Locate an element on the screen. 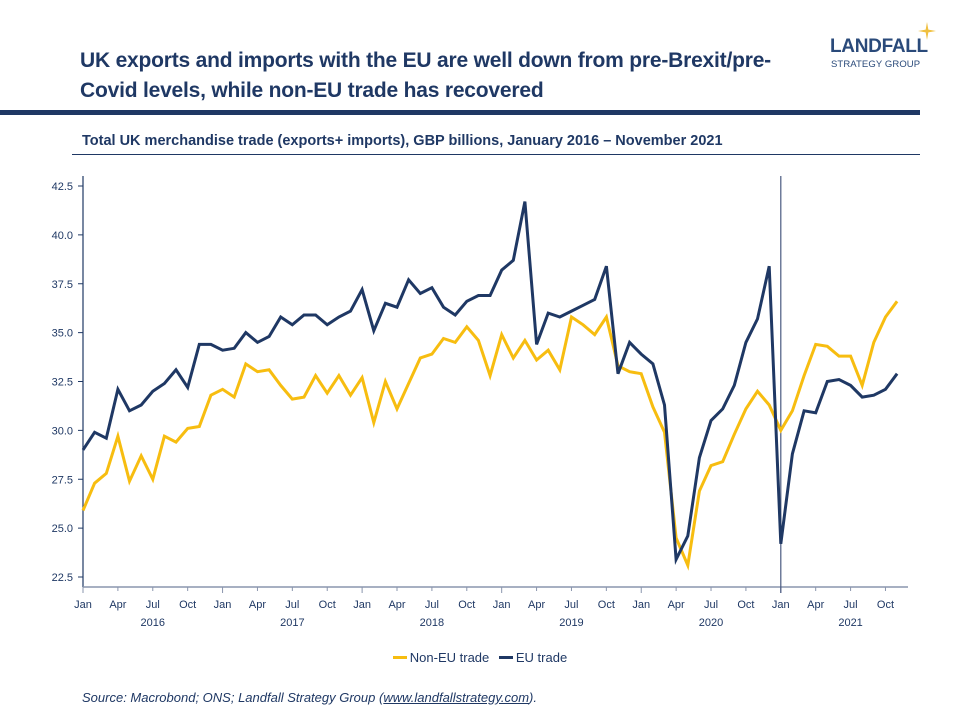  header-divider is located at coordinates (460, 112).